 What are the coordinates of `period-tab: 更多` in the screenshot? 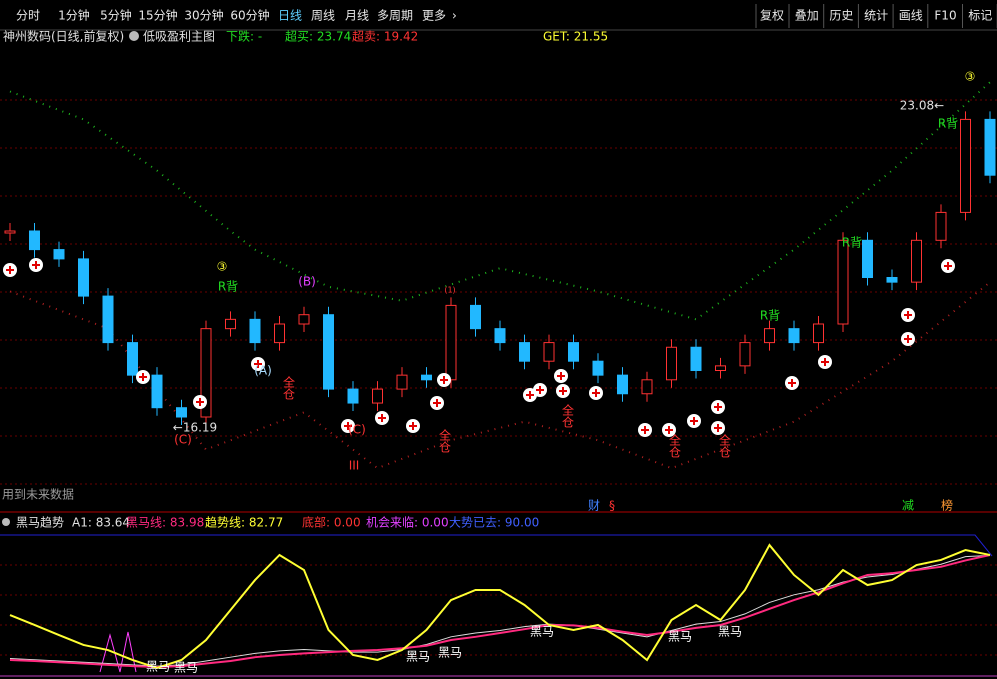 It's located at (434, 16).